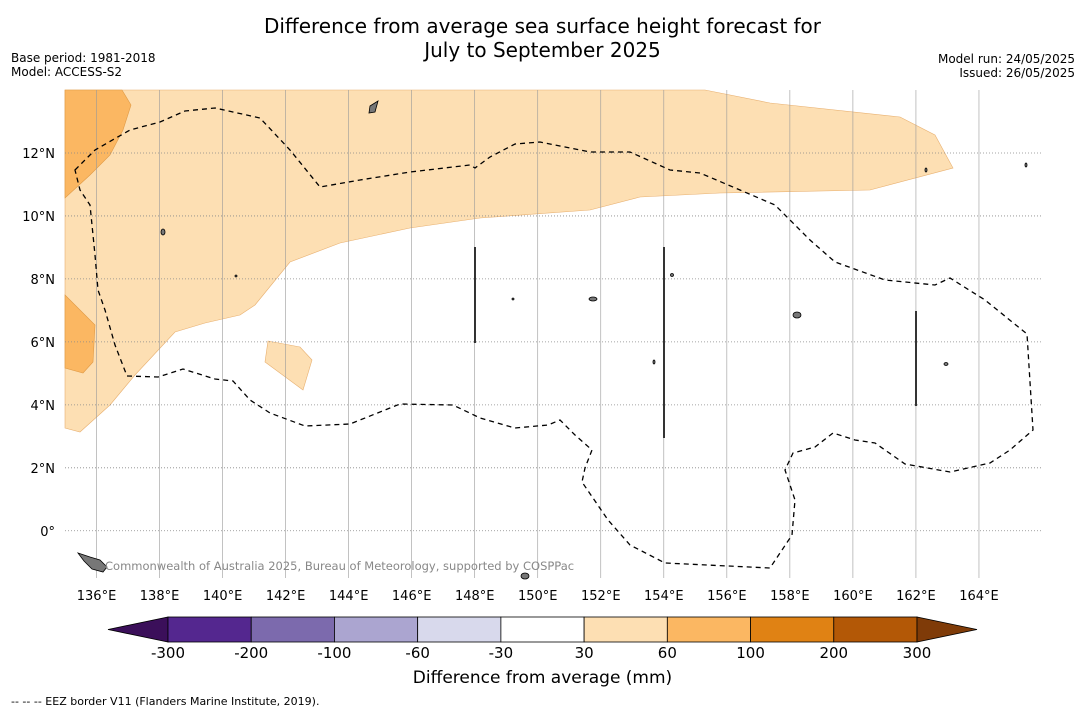  I want to click on colorbar, so click(542, 629).